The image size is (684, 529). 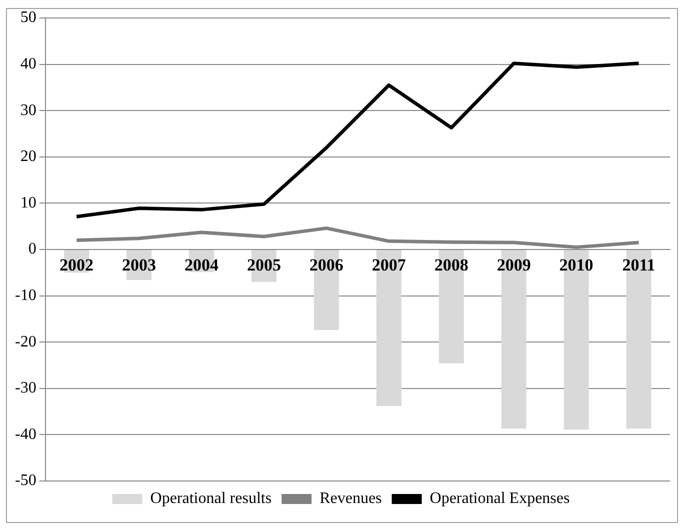 What do you see at coordinates (576, 264) in the screenshot?
I see `x-tick-label: 2010` at bounding box center [576, 264].